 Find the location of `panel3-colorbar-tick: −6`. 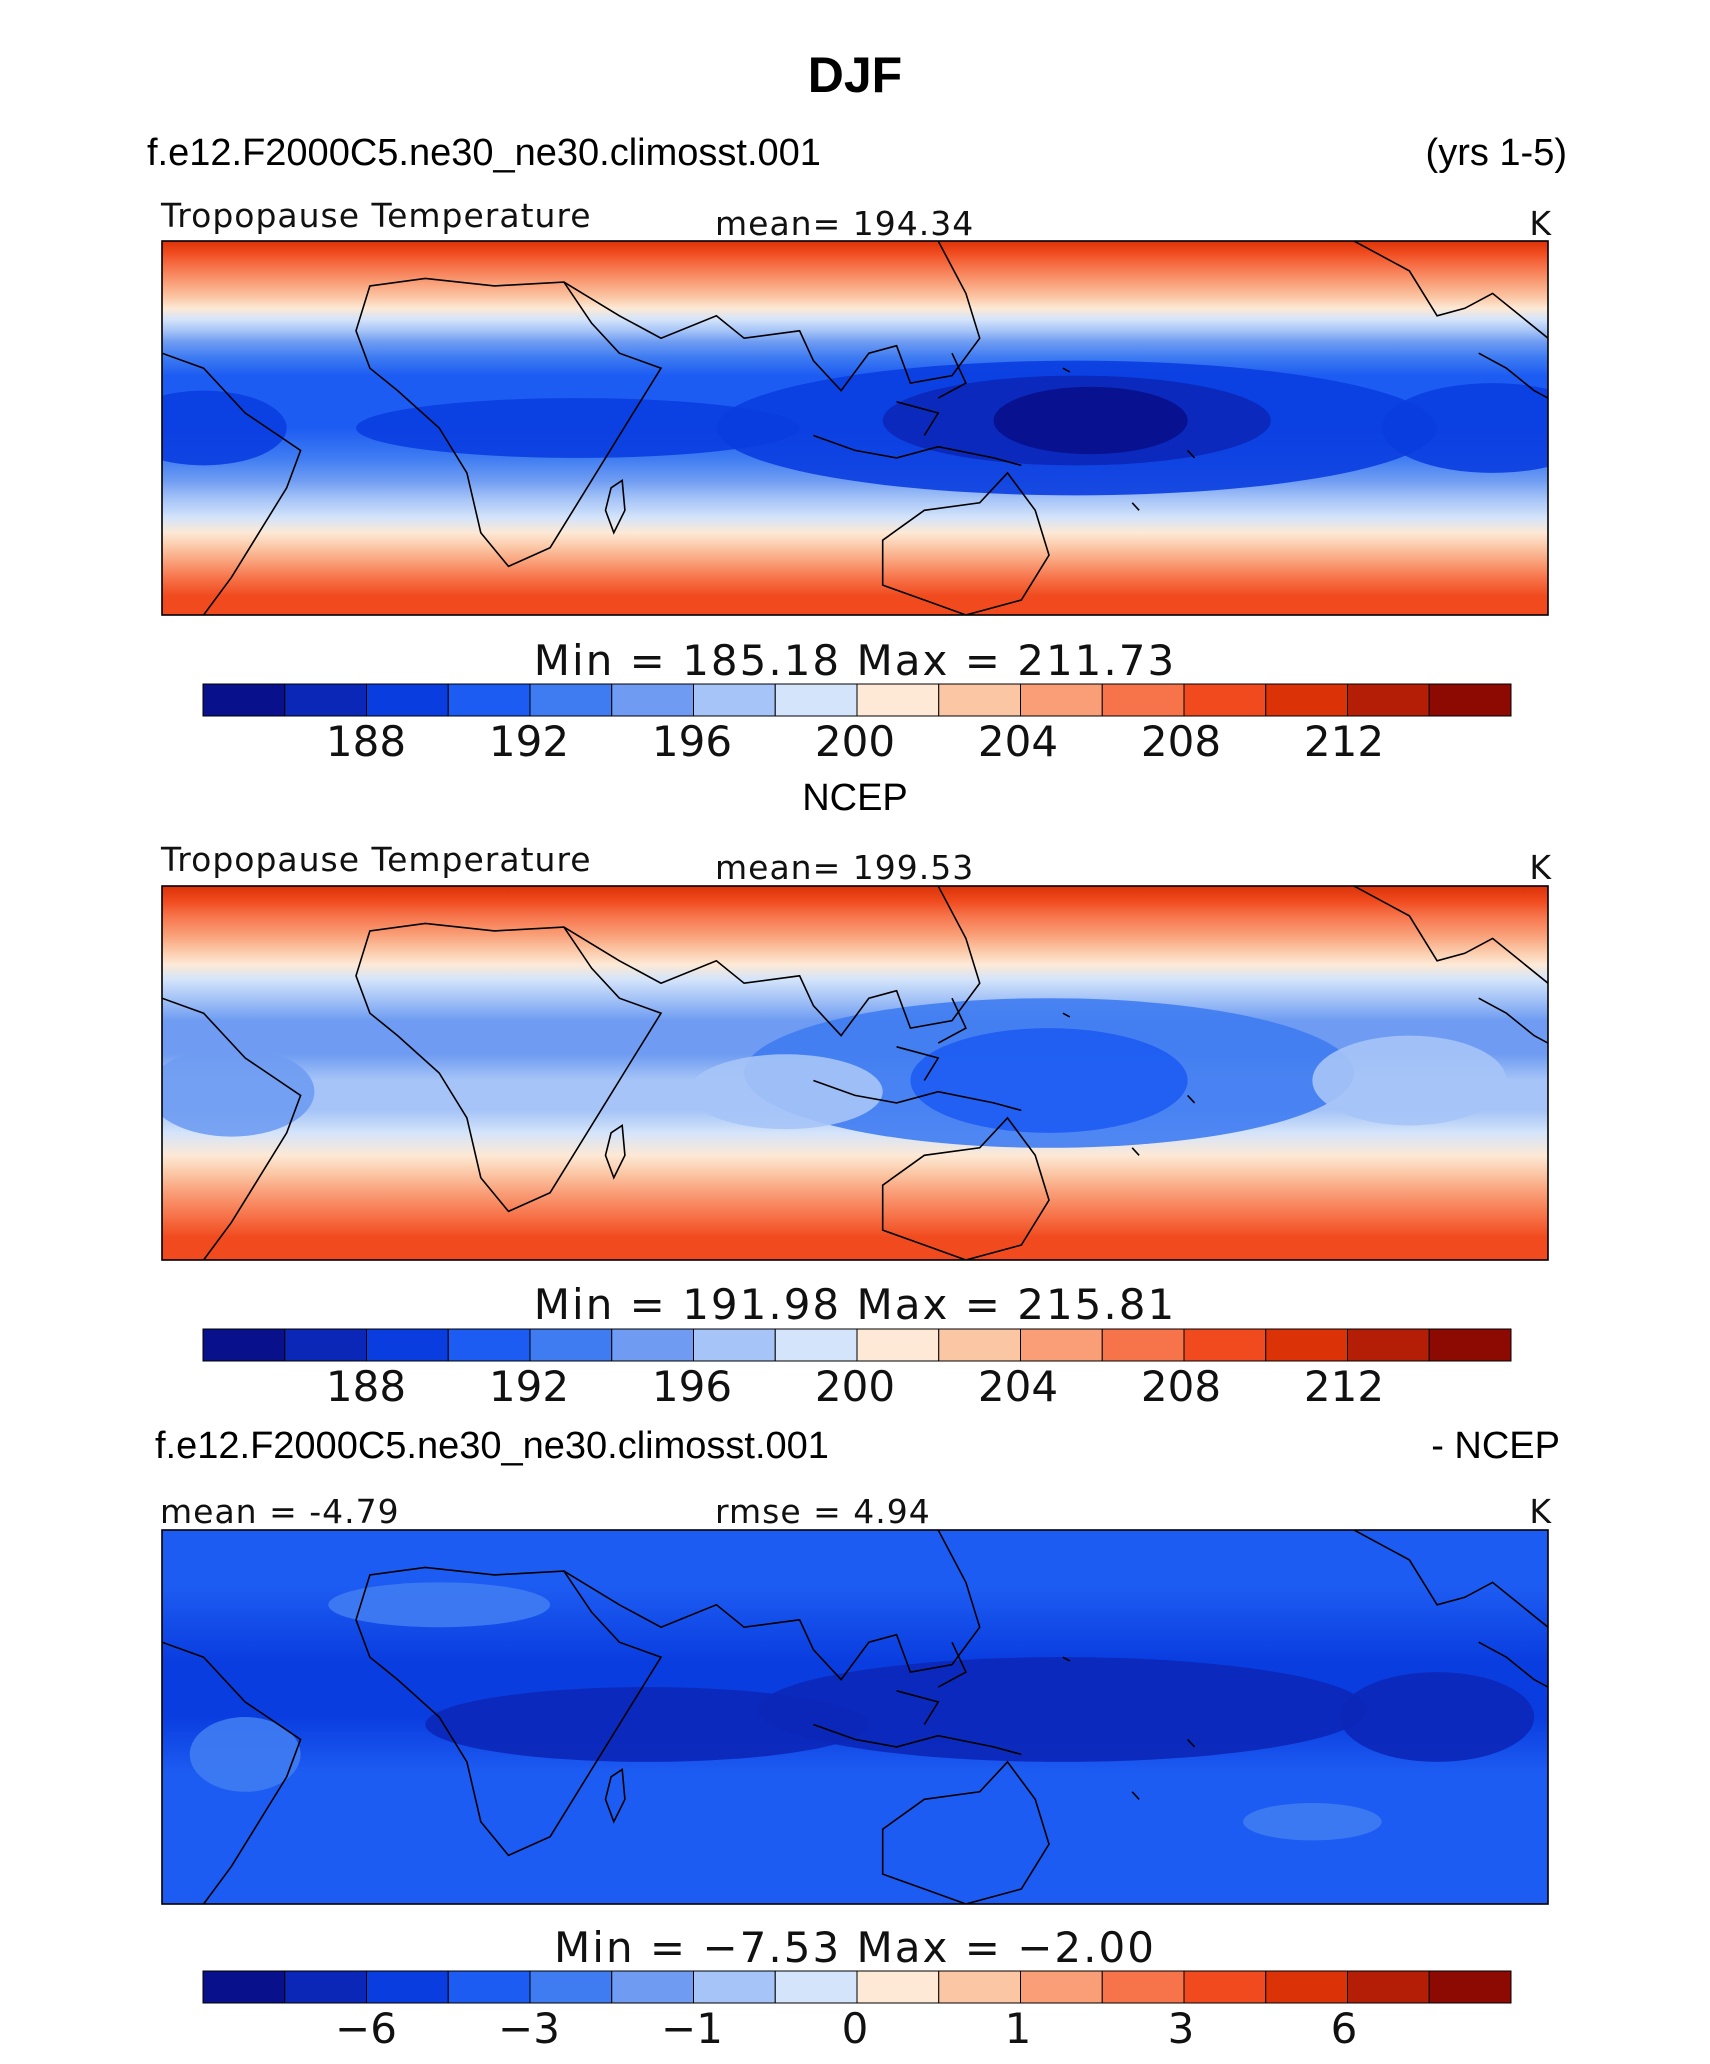

panel3-colorbar-tick: −6 is located at coordinates (366, 2028).